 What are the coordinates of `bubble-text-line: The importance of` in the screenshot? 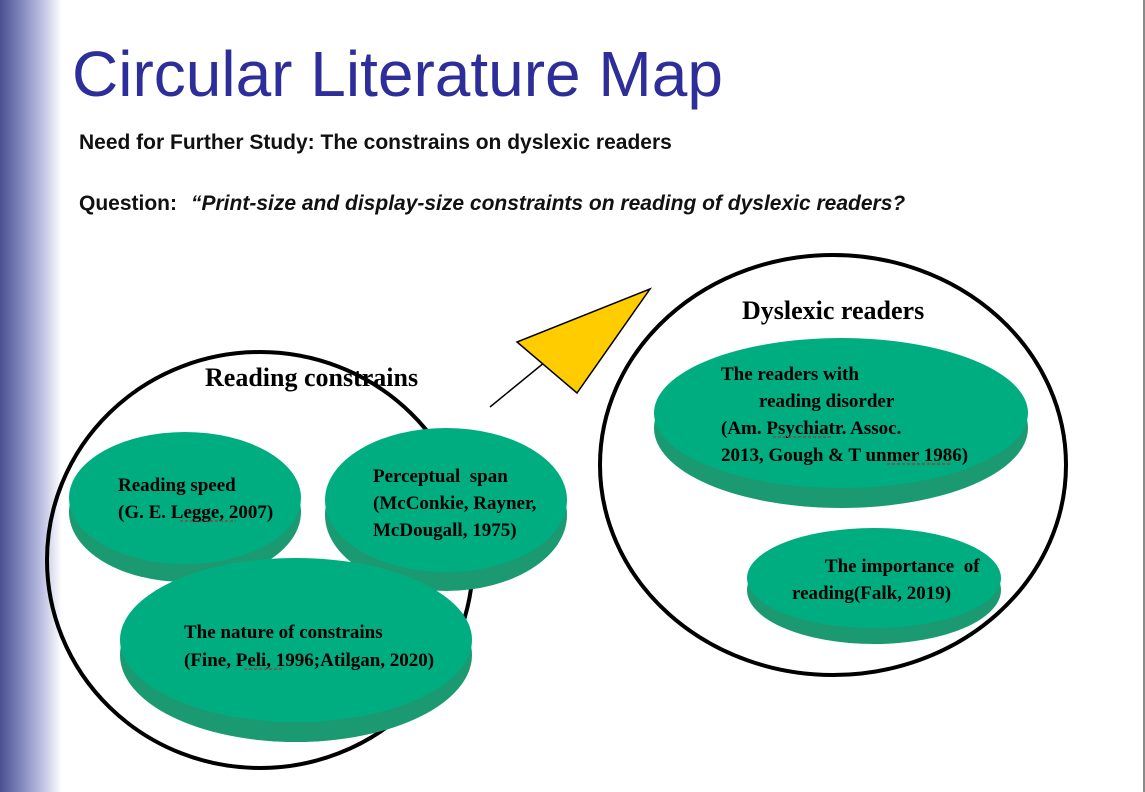 It's located at (902, 566).